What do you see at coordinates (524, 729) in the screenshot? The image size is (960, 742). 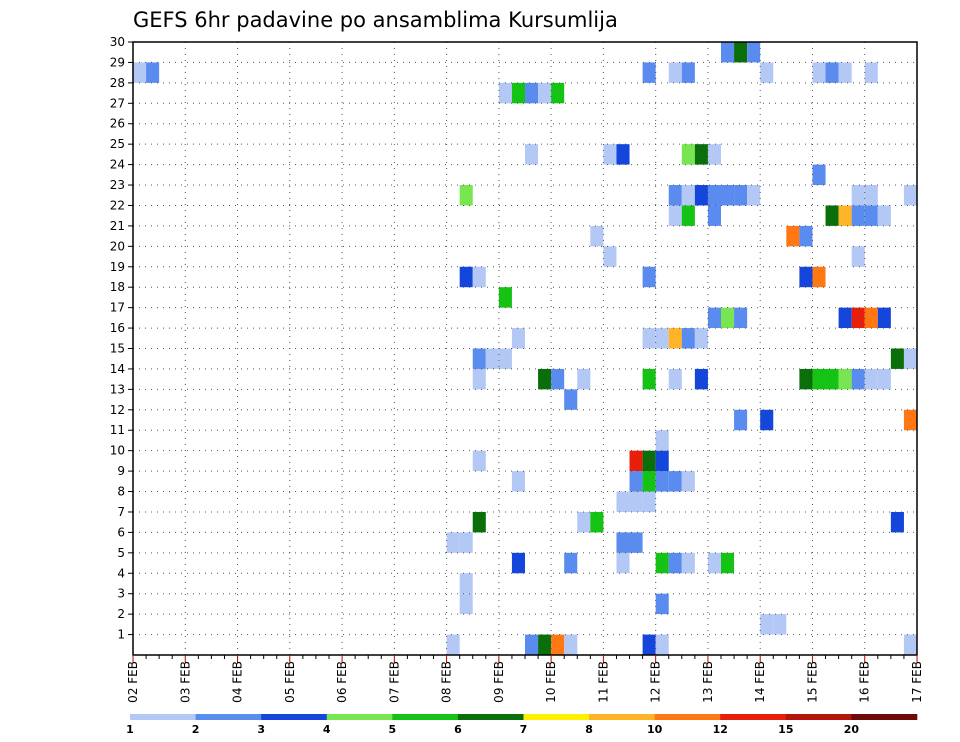 I see `legend-label: 7` at bounding box center [524, 729].